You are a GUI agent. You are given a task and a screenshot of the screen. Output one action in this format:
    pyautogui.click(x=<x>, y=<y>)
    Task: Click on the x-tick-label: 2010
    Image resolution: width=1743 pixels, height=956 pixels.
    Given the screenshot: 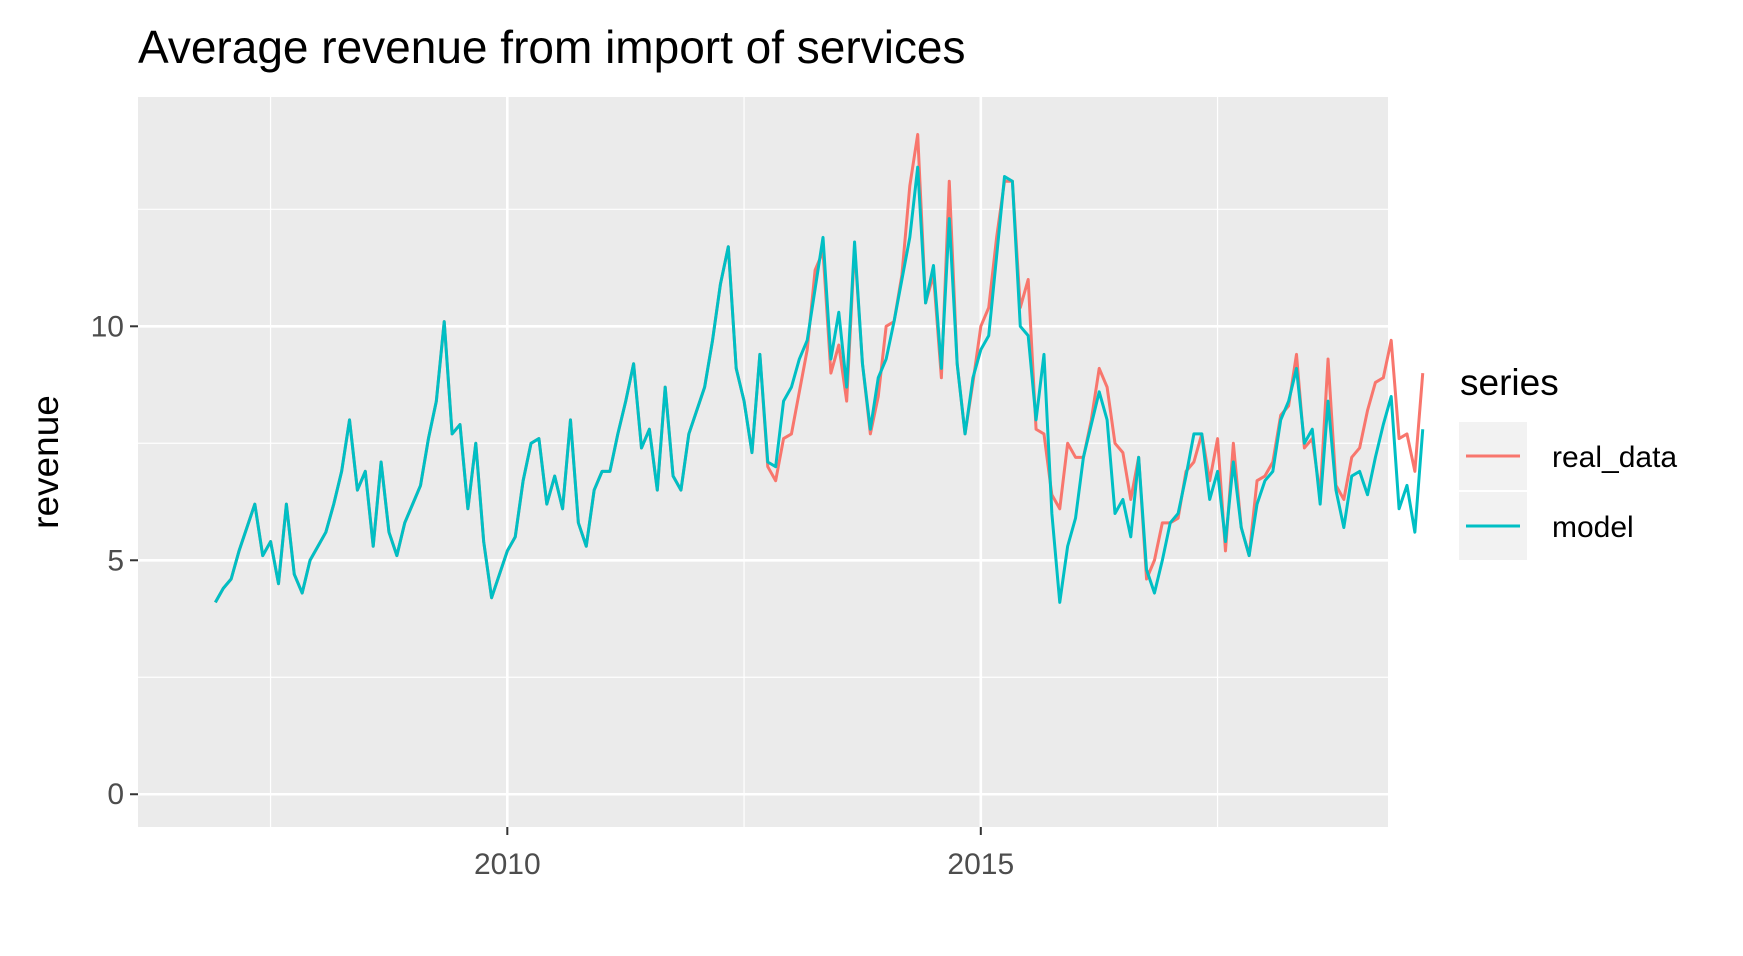 What is the action you would take?
    pyautogui.click(x=507, y=864)
    